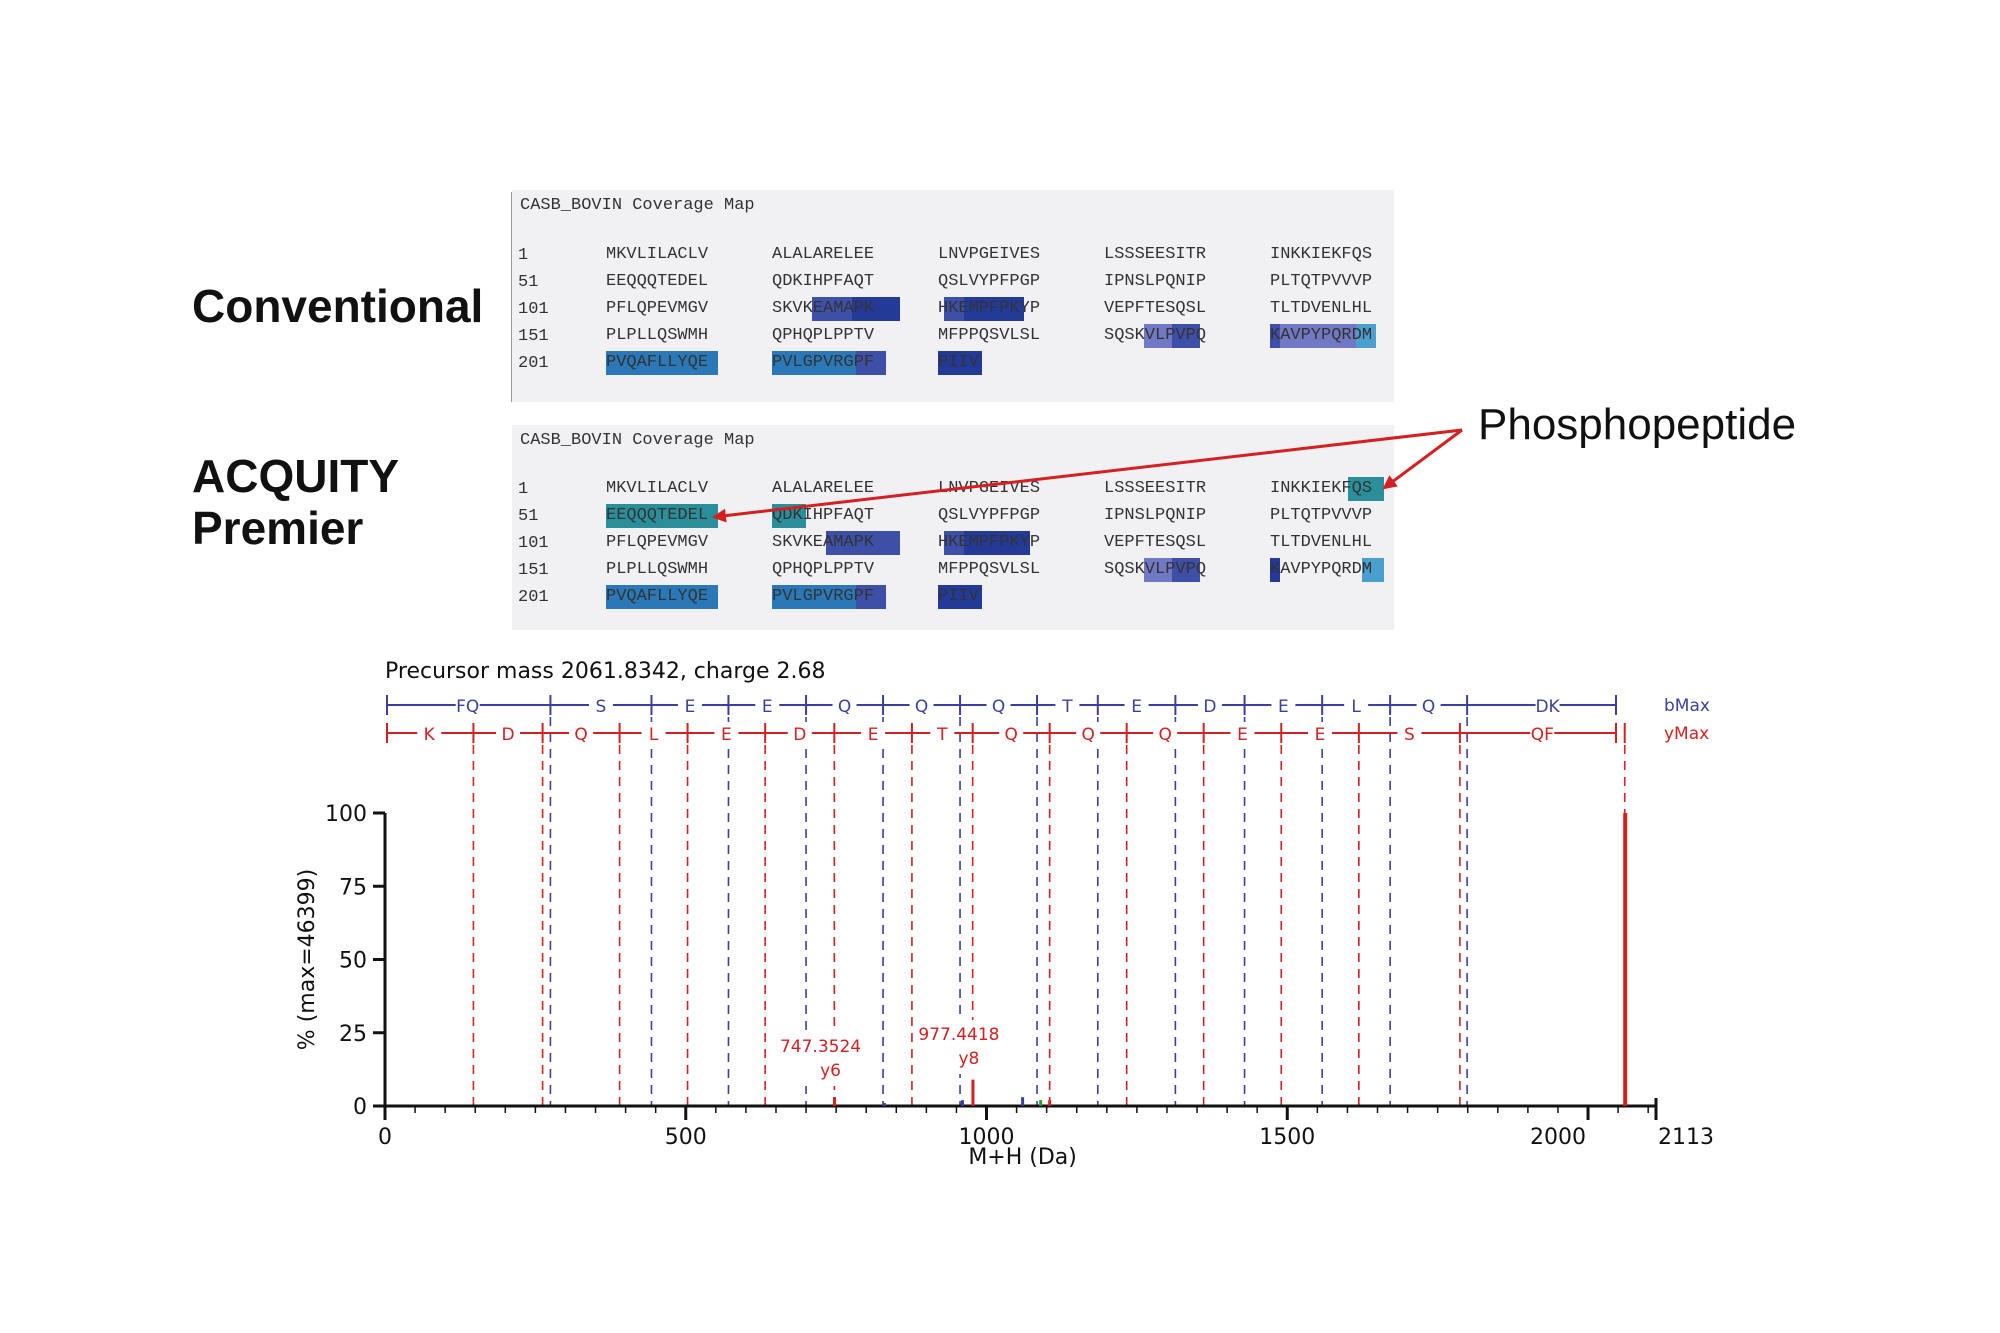  What do you see at coordinates (823, 335) in the screenshot?
I see `sequence-segment: QPHQPLPPTV` at bounding box center [823, 335].